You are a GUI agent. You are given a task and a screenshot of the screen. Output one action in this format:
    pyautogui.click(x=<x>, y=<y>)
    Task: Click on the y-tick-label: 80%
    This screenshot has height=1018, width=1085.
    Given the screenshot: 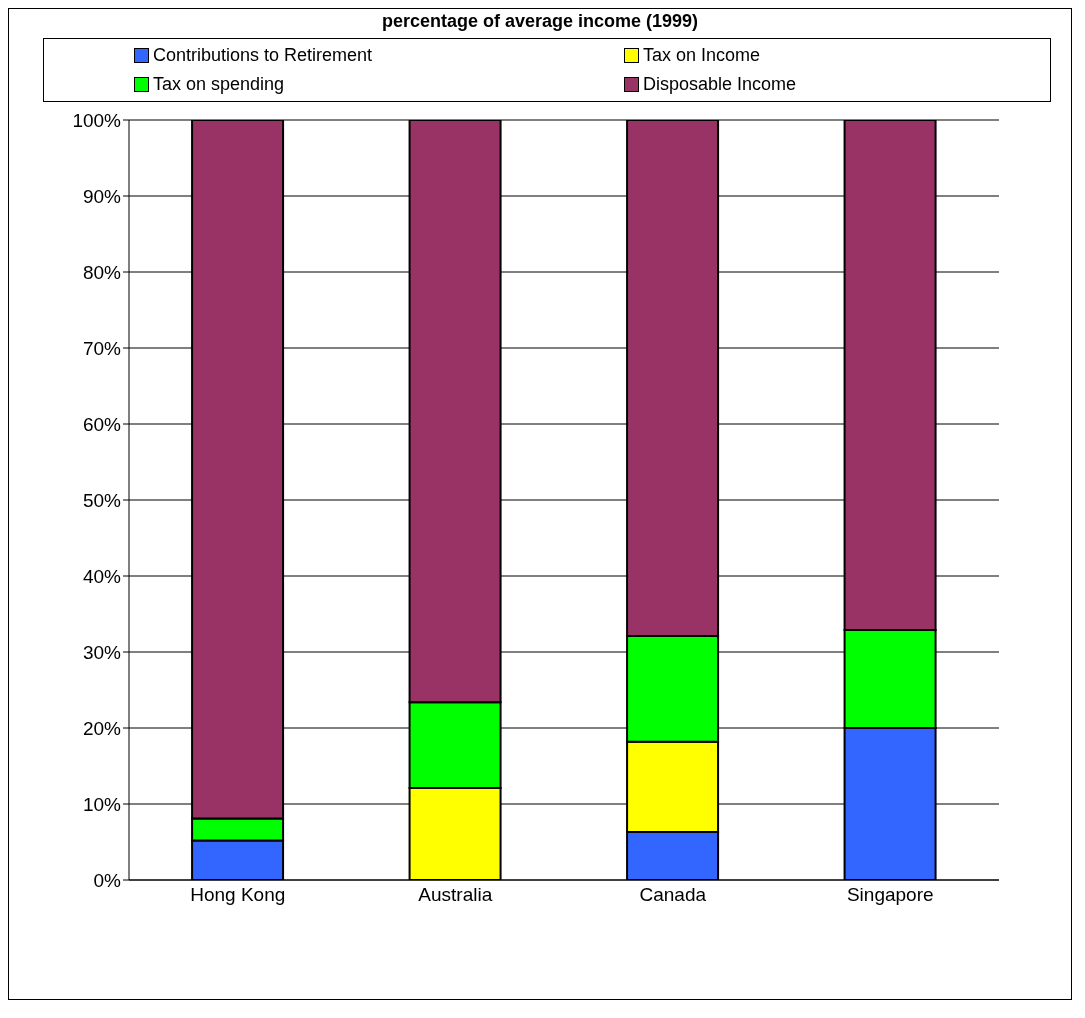 What is the action you would take?
    pyautogui.click(x=102, y=272)
    